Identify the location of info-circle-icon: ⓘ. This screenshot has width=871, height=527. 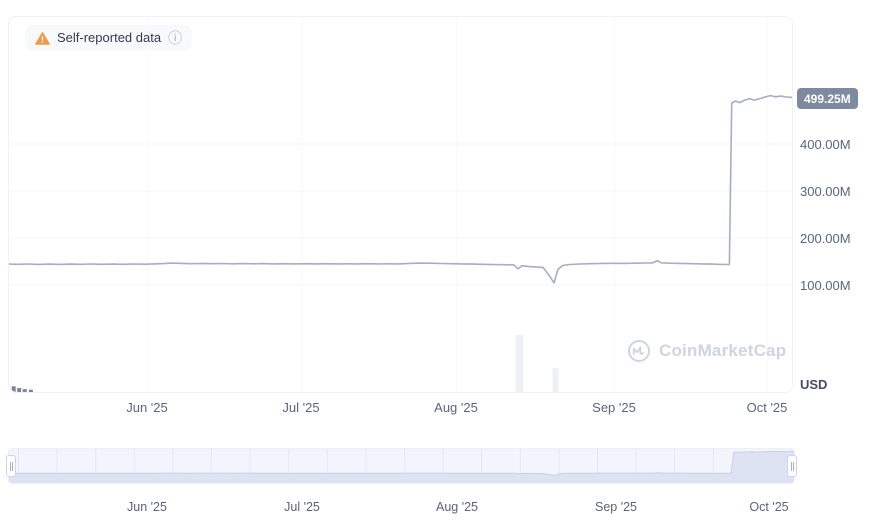
(175, 38).